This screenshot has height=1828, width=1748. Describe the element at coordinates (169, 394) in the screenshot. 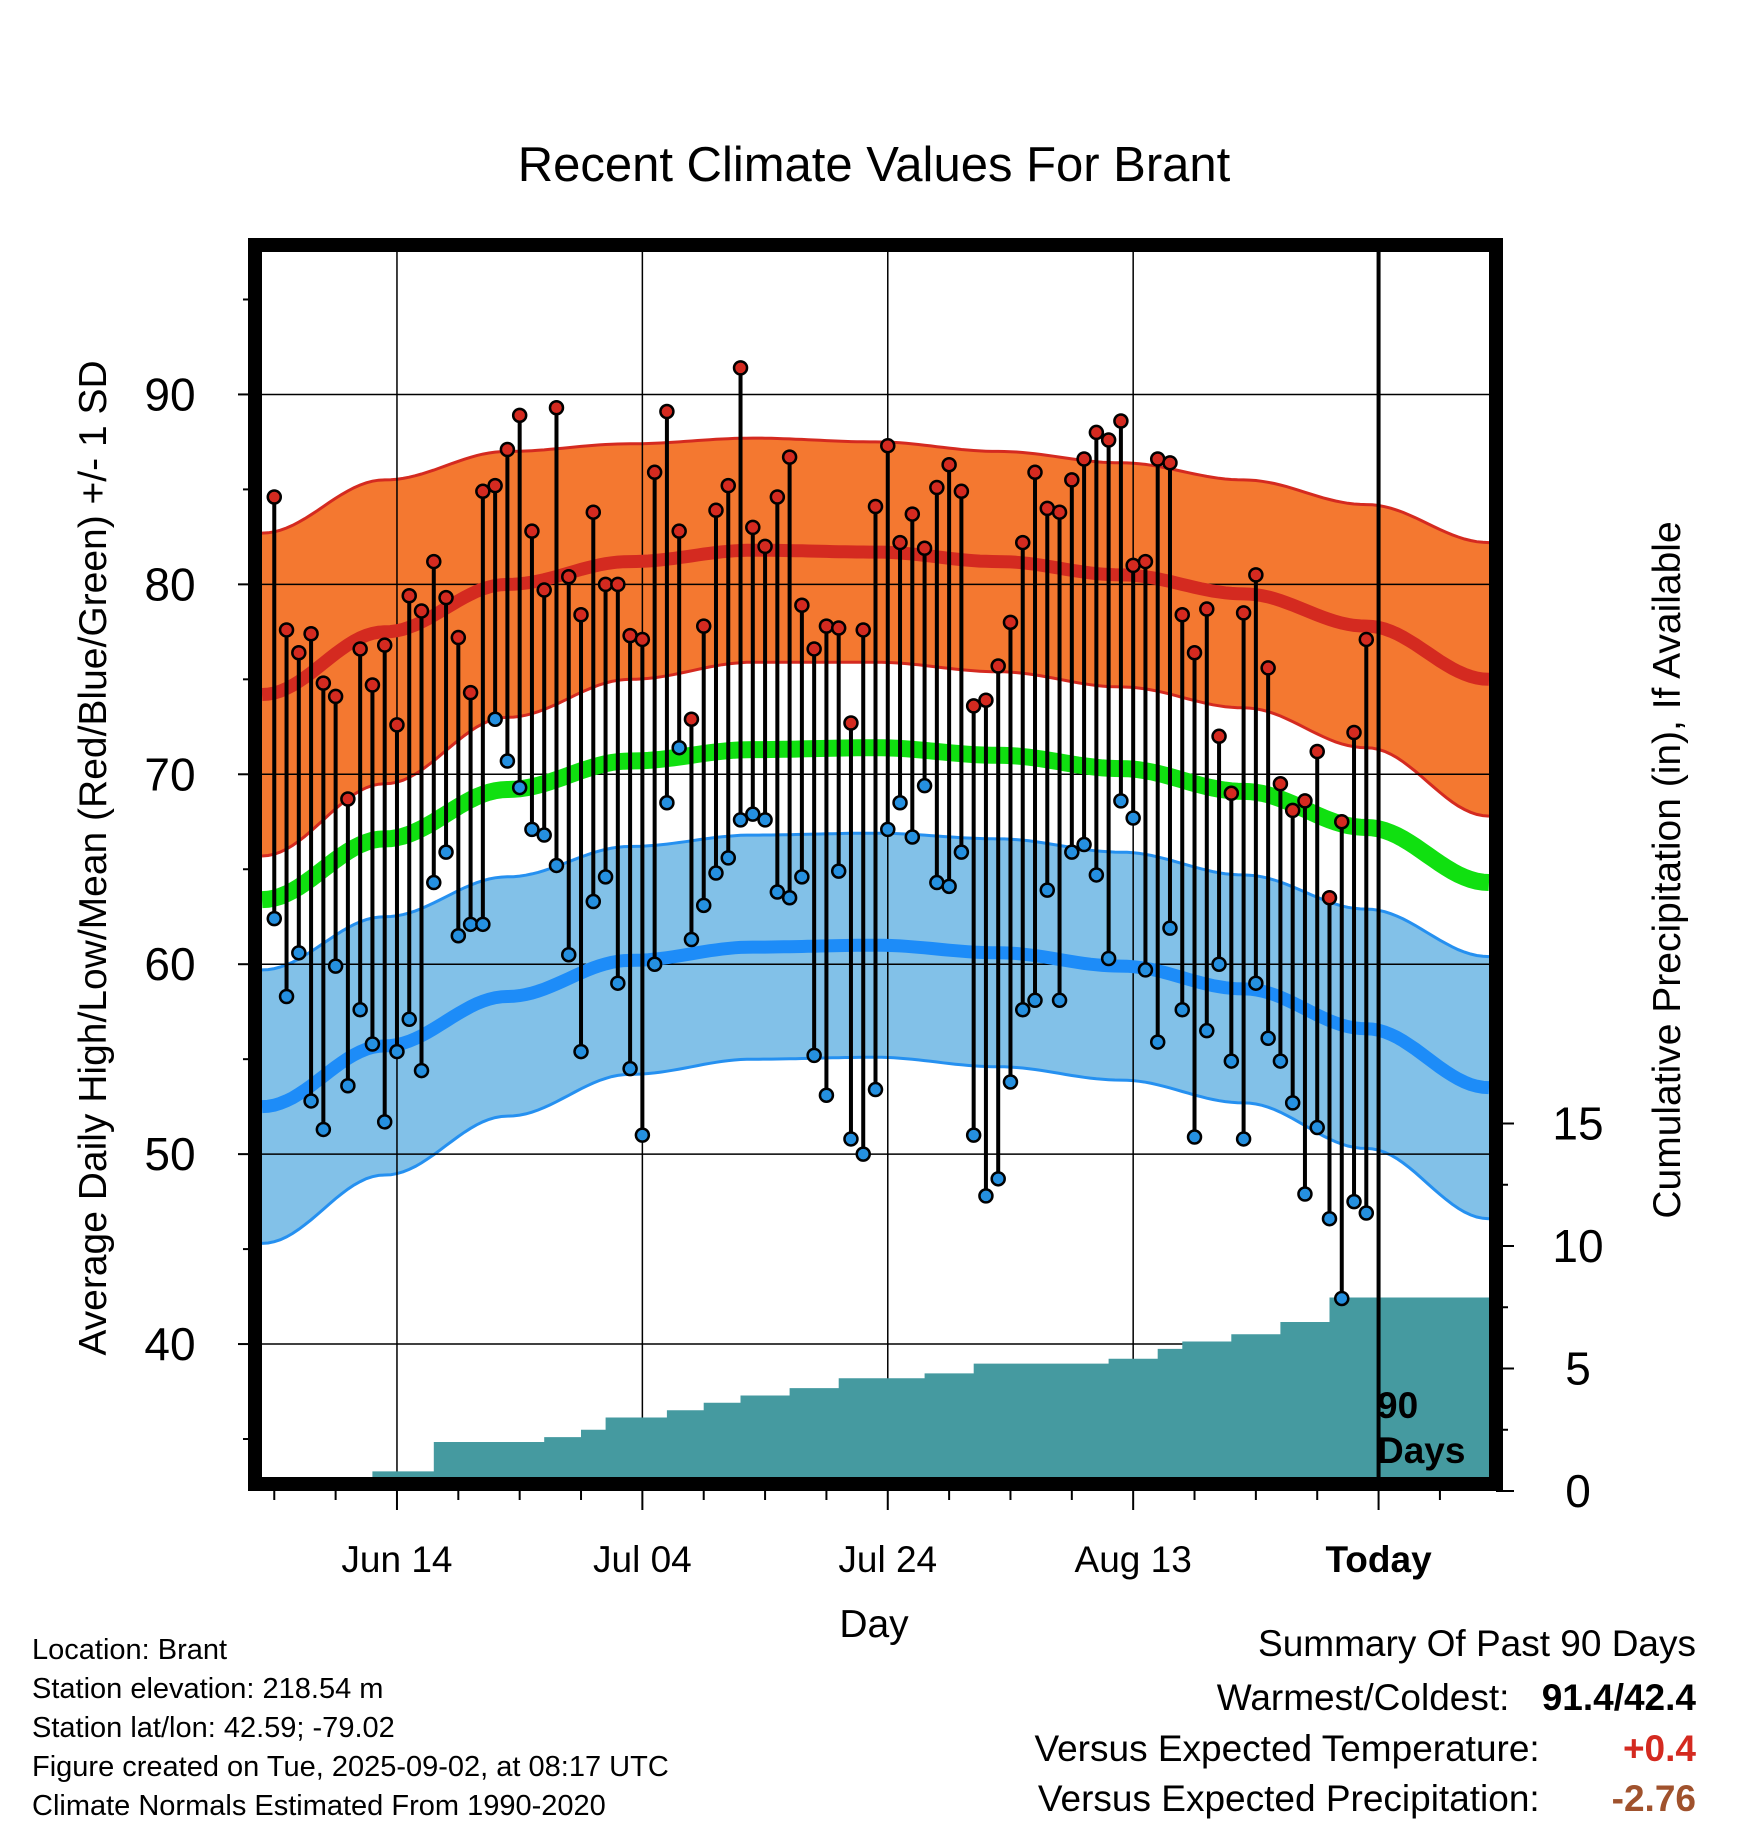

I see `y-tick-label: 90` at that location.